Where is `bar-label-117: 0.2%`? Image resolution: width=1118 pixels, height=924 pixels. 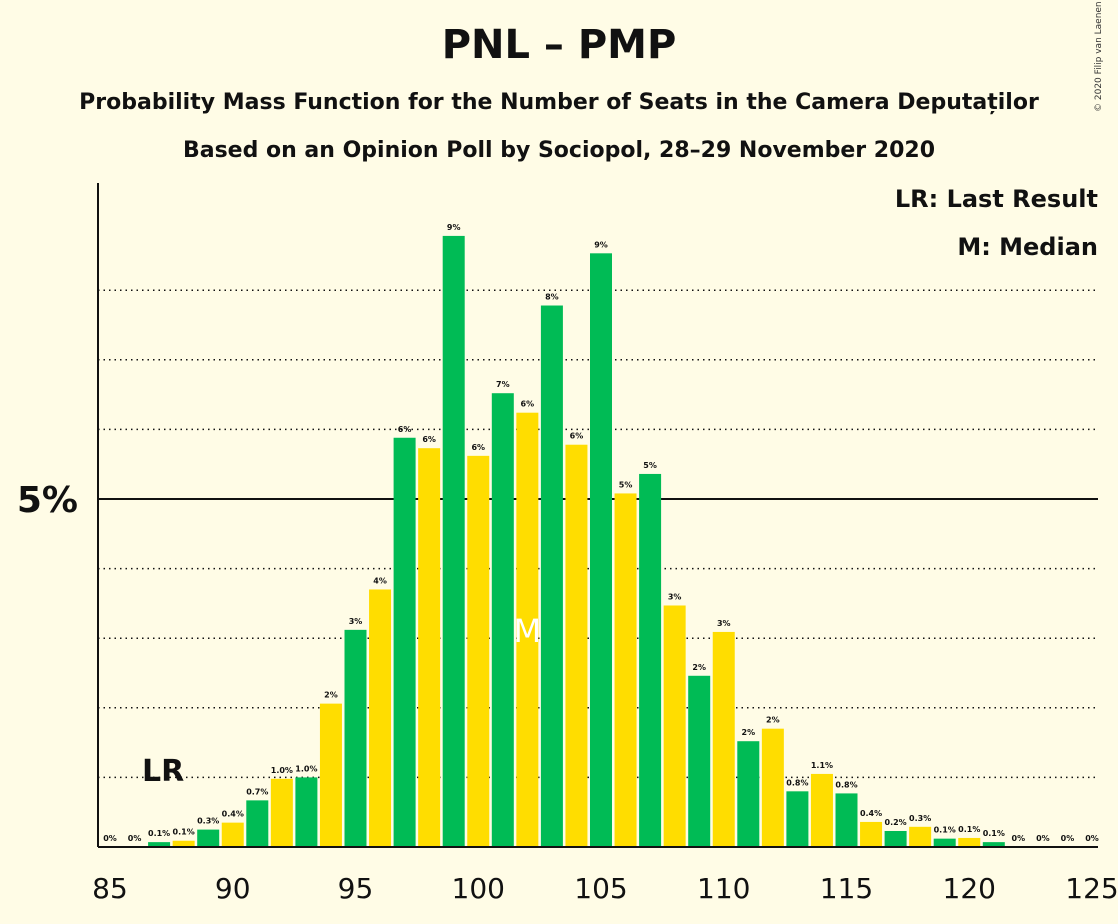
bar-label-117: 0.2% is located at coordinates (896, 822).